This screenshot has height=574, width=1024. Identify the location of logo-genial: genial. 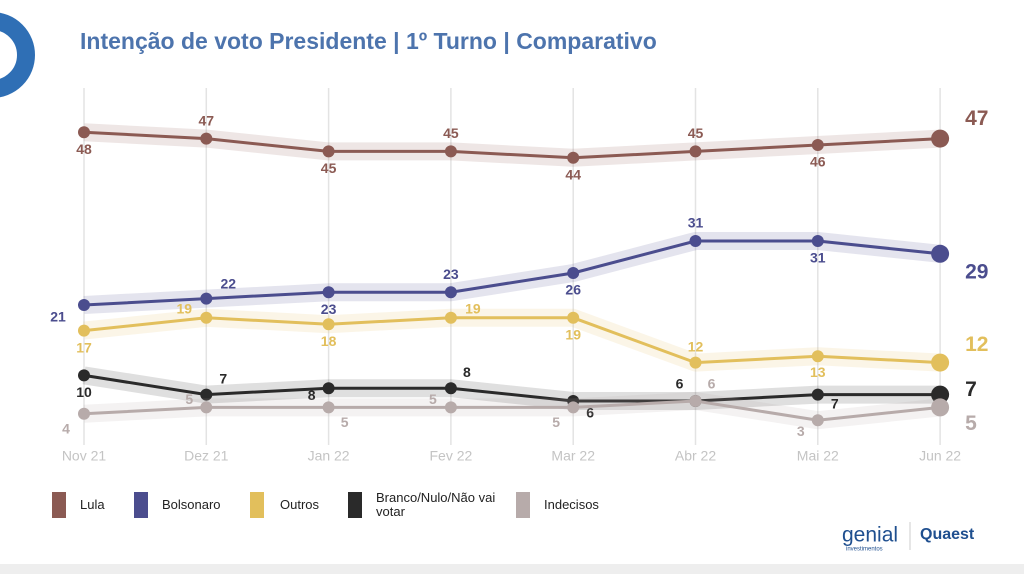
(870, 535).